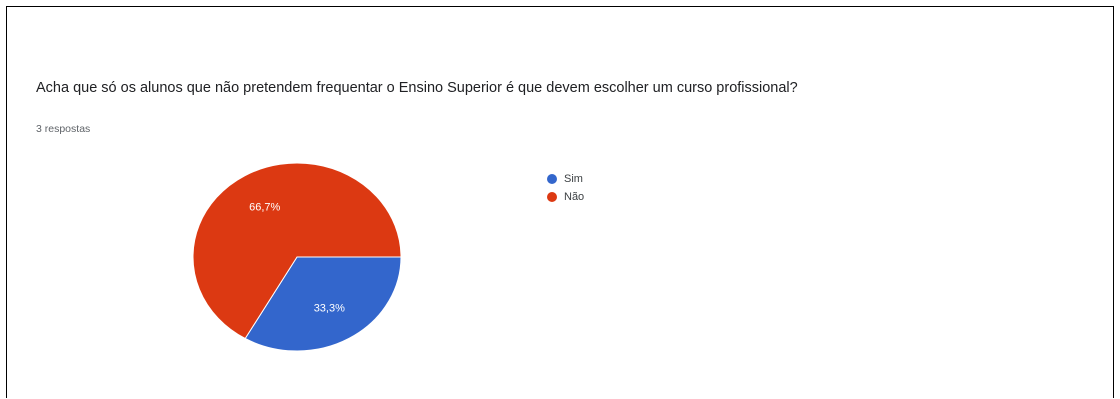 This screenshot has height=399, width=1120. Describe the element at coordinates (574, 197) in the screenshot. I see `legend-label-nao: Não` at that location.